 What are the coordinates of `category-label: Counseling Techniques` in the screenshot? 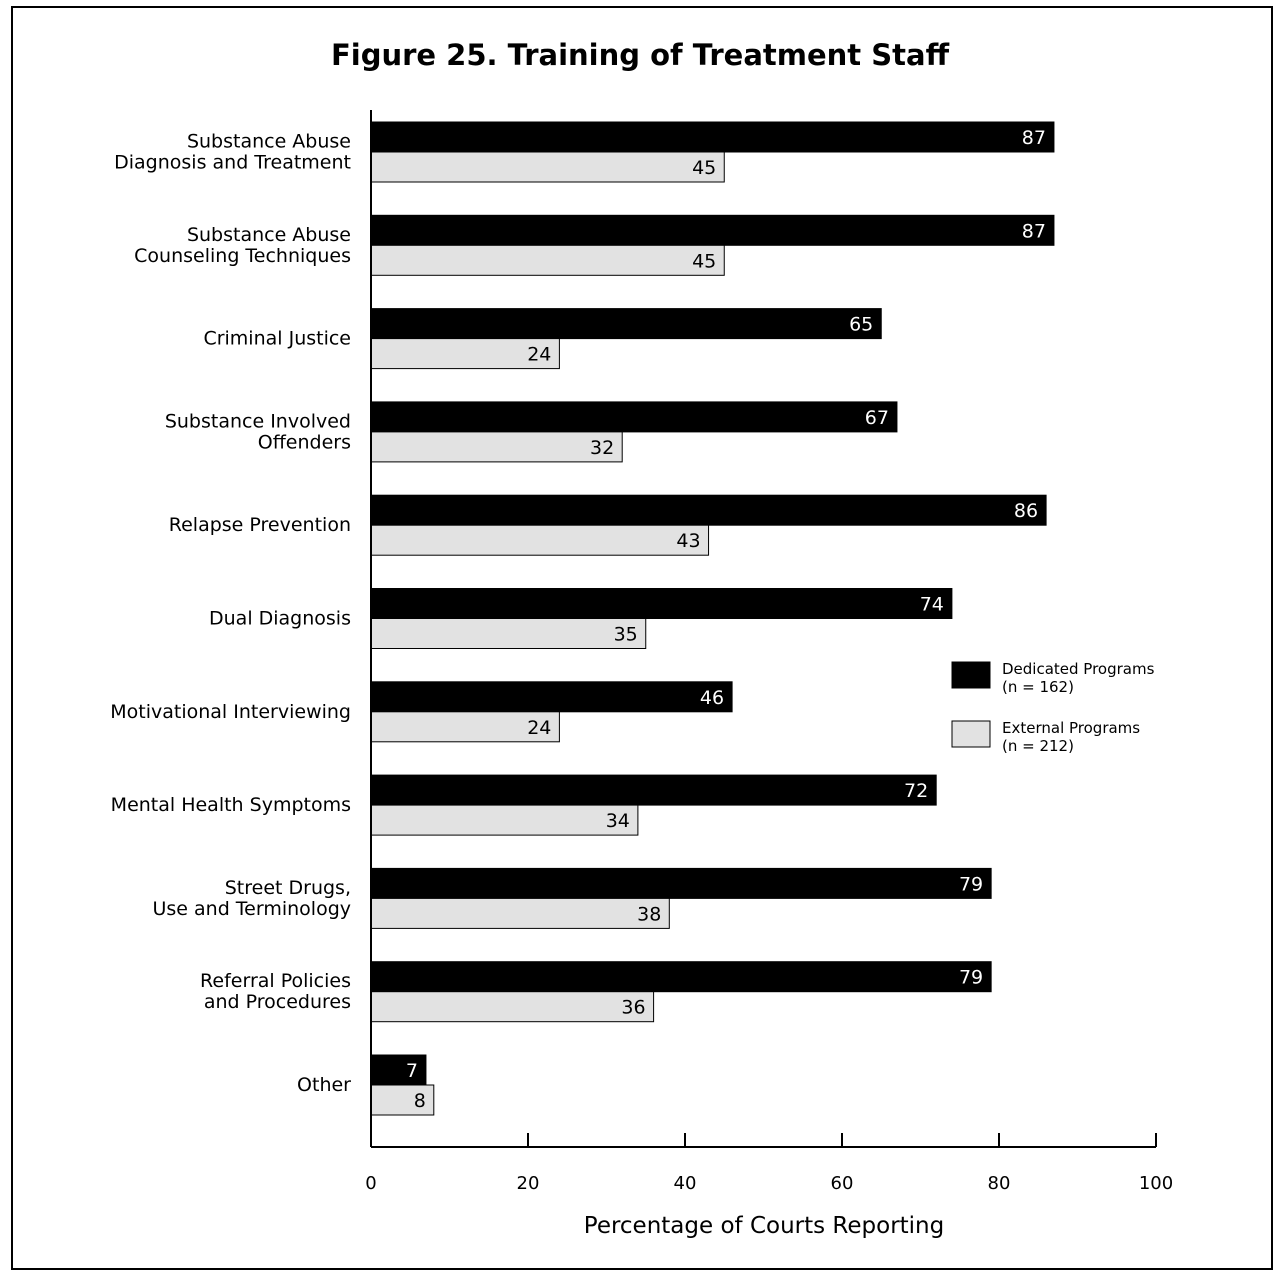 It's located at (242, 256).